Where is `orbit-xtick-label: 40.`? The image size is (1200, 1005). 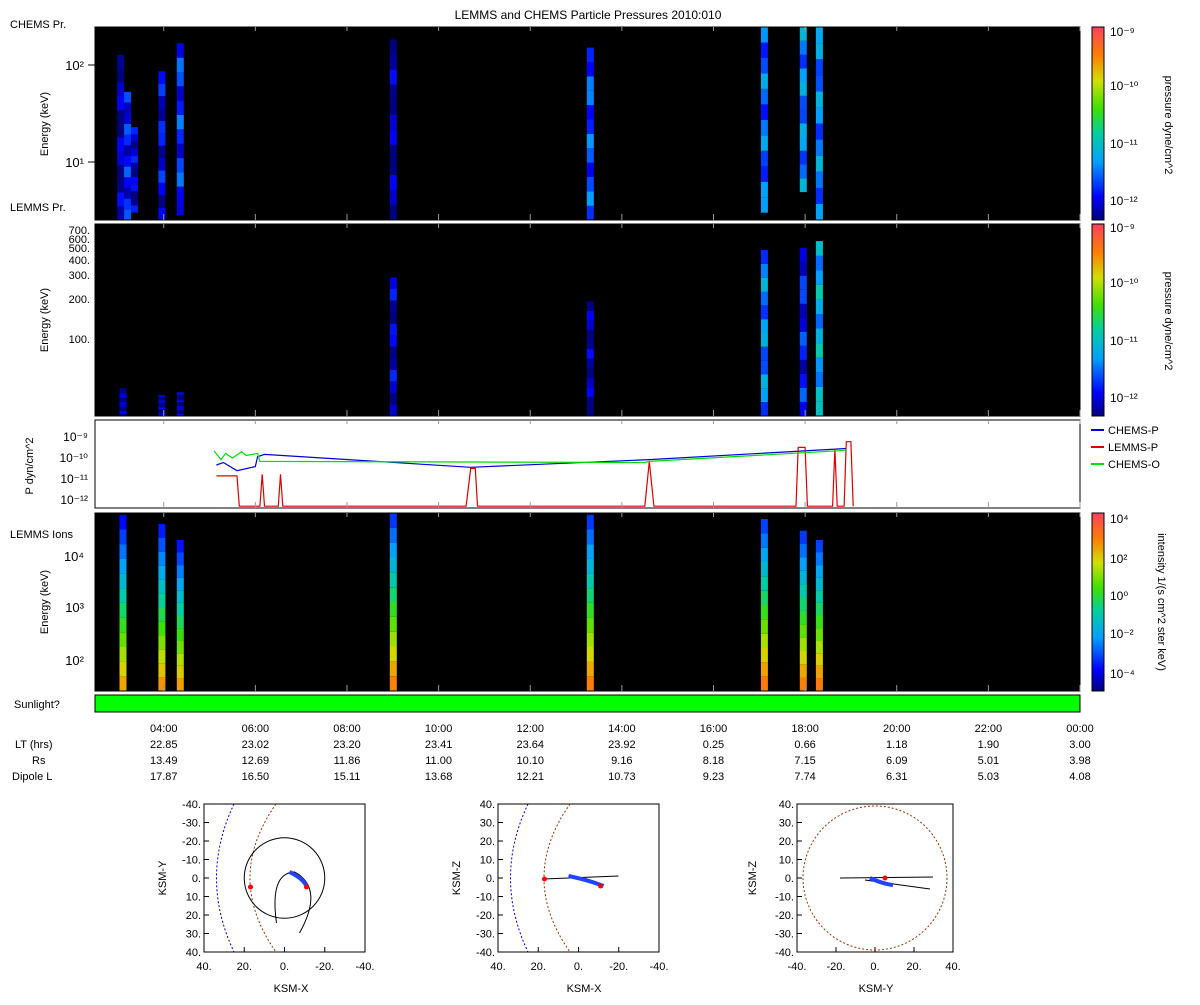
orbit-xtick-label: 40. is located at coordinates (203, 967).